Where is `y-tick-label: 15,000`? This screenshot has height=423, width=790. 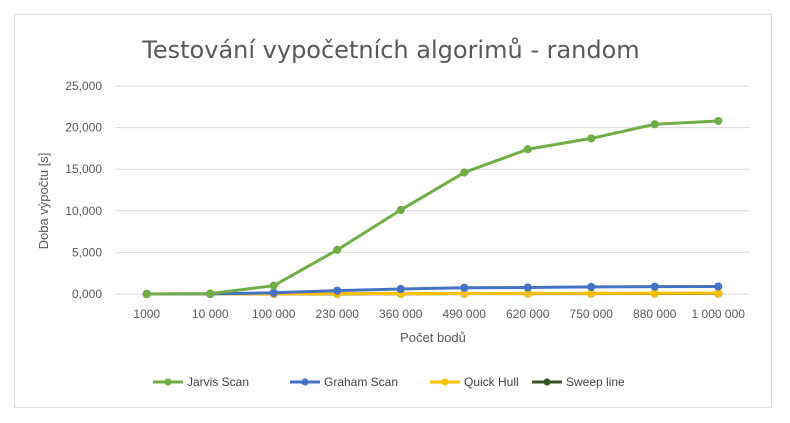 y-tick-label: 15,000 is located at coordinates (83, 169).